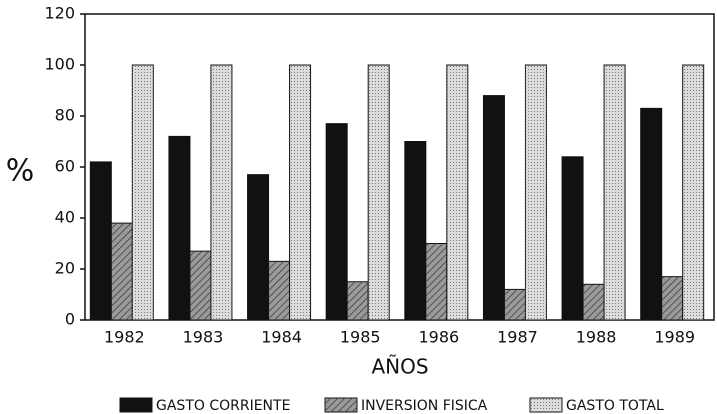  What do you see at coordinates (20, 171) in the screenshot?
I see `y-axis-label: %` at bounding box center [20, 171].